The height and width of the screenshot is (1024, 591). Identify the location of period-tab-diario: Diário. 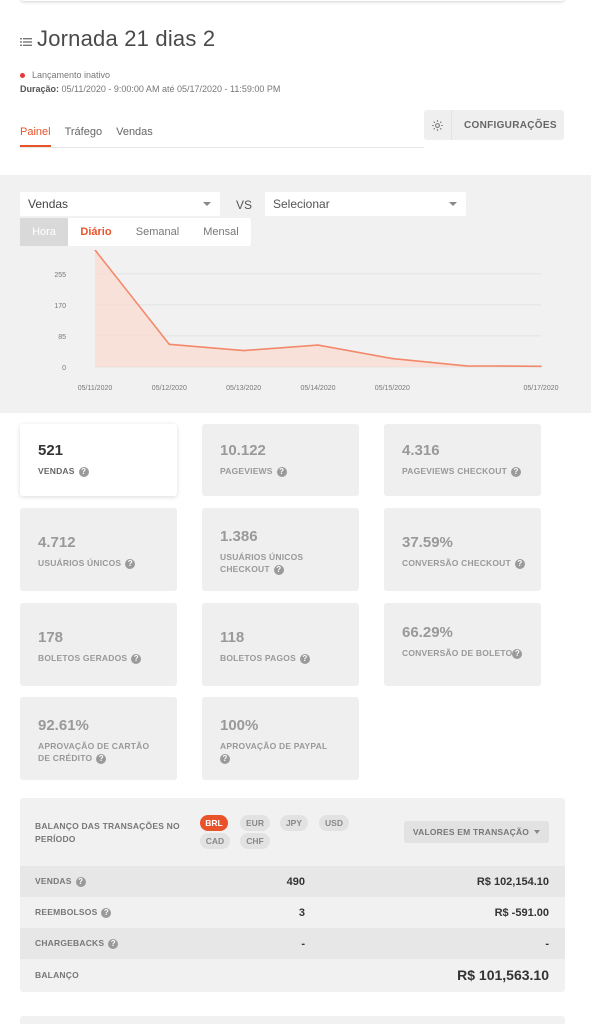
(96, 232).